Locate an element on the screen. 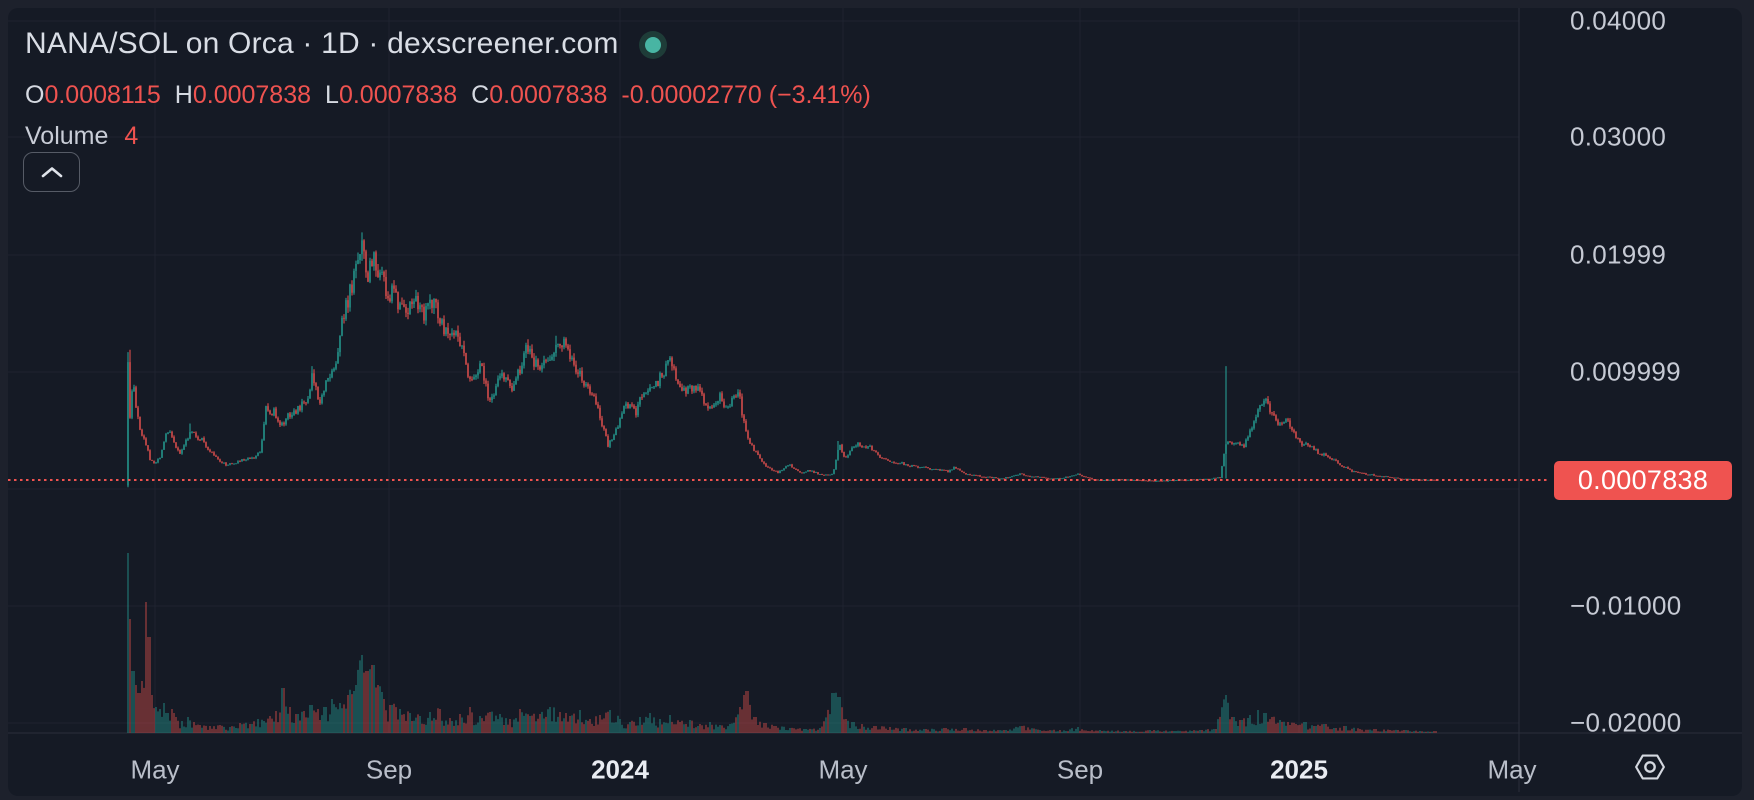 This screenshot has width=1754, height=800. time-axis-label: 2024 is located at coordinates (620, 769).